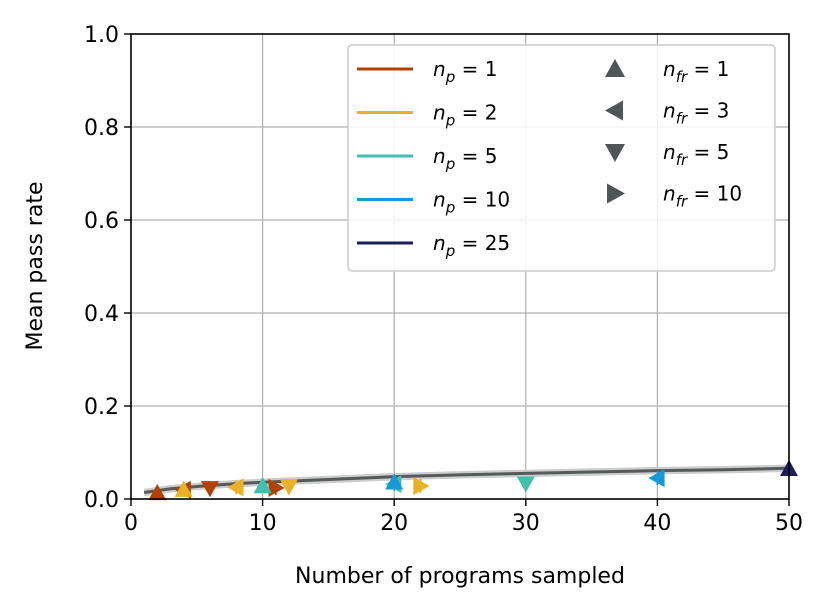 The image size is (831, 616). I want to click on point-down-np5-nfr5, so click(525, 484).